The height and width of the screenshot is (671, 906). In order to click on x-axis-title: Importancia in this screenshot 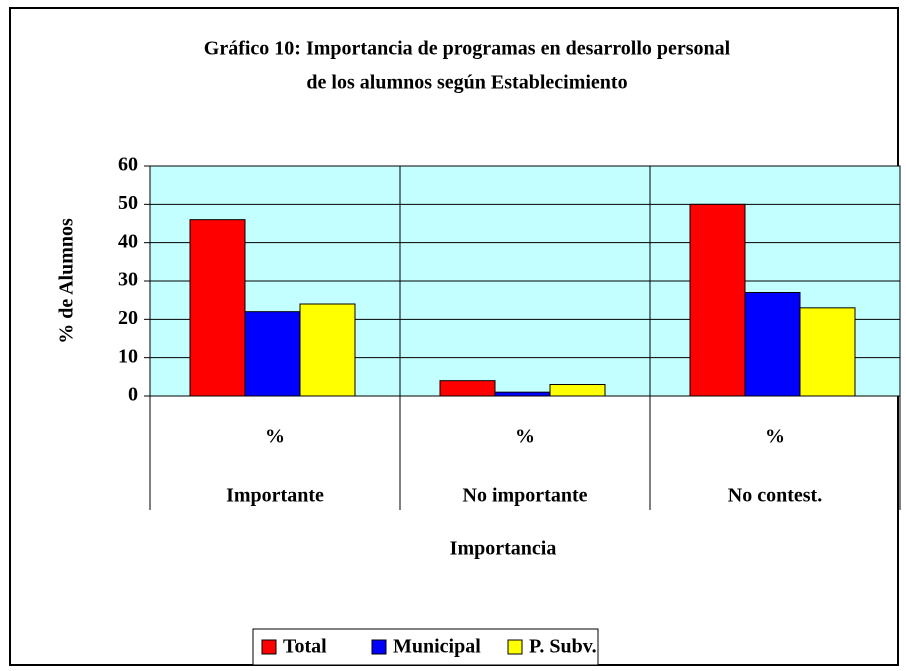, I will do `click(503, 549)`.